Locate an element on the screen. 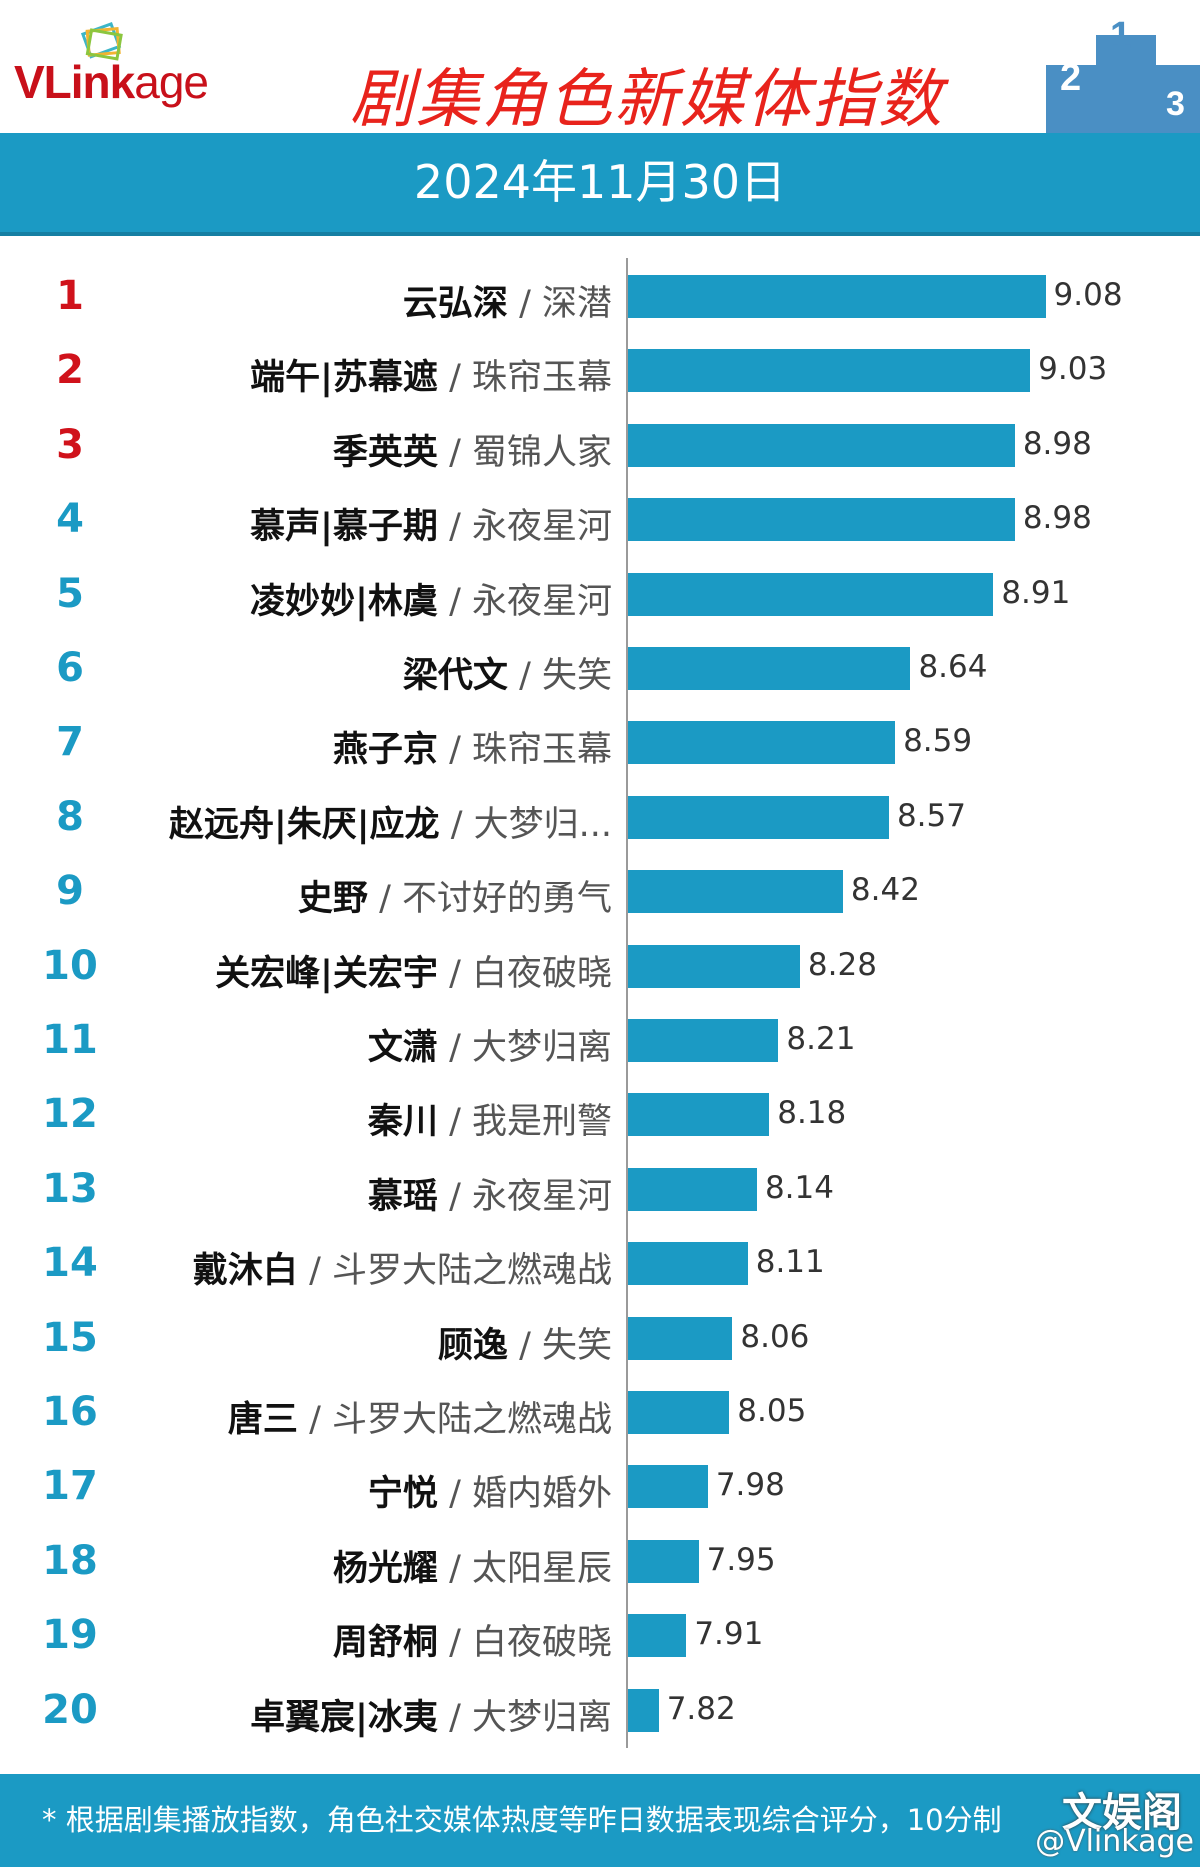 This screenshot has height=1867, width=1200. category-label: 戴沐白 / 斗罗大陆之燃魂战 is located at coordinates (402, 1271).